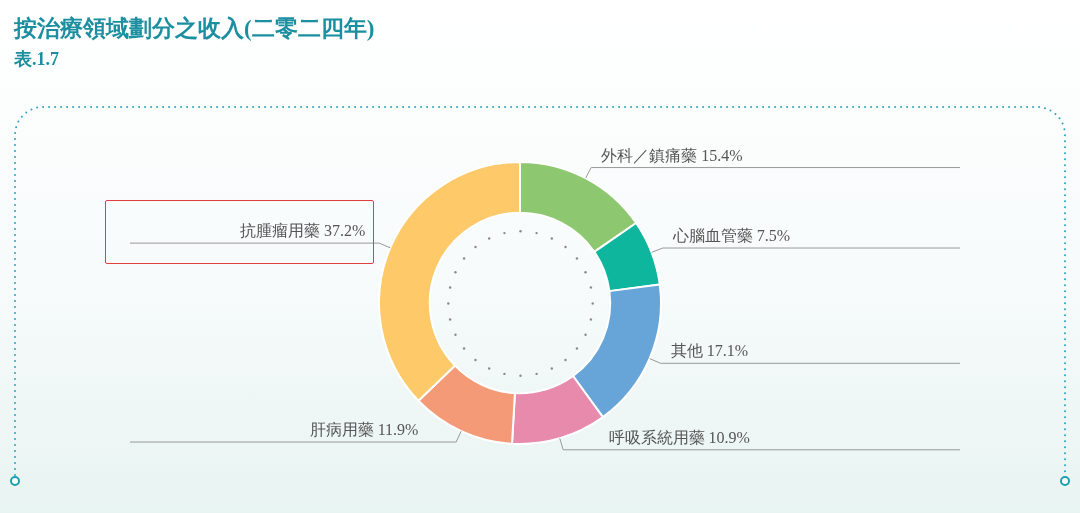 The image size is (1080, 513). What do you see at coordinates (36, 59) in the screenshot?
I see `text: 表.1.7` at bounding box center [36, 59].